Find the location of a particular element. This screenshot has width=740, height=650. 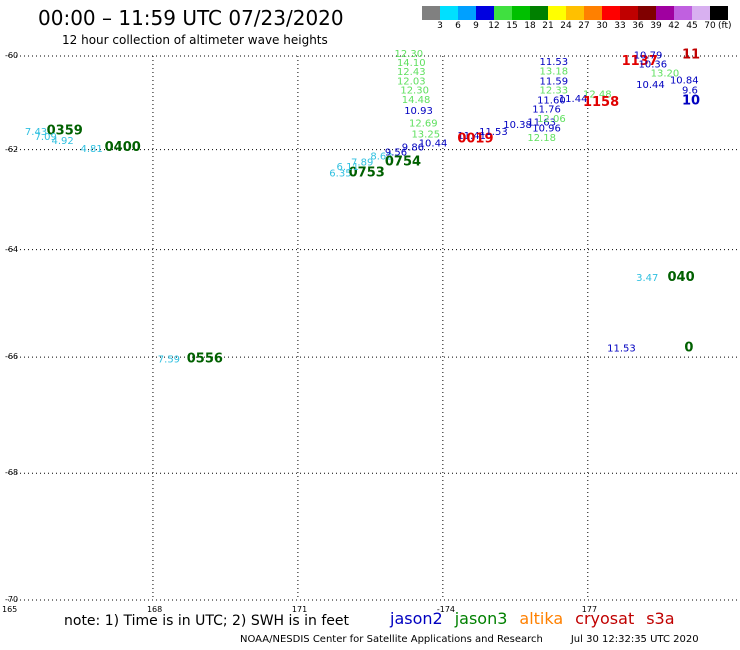

wave-height-label: 4.81 is located at coordinates (91, 149).